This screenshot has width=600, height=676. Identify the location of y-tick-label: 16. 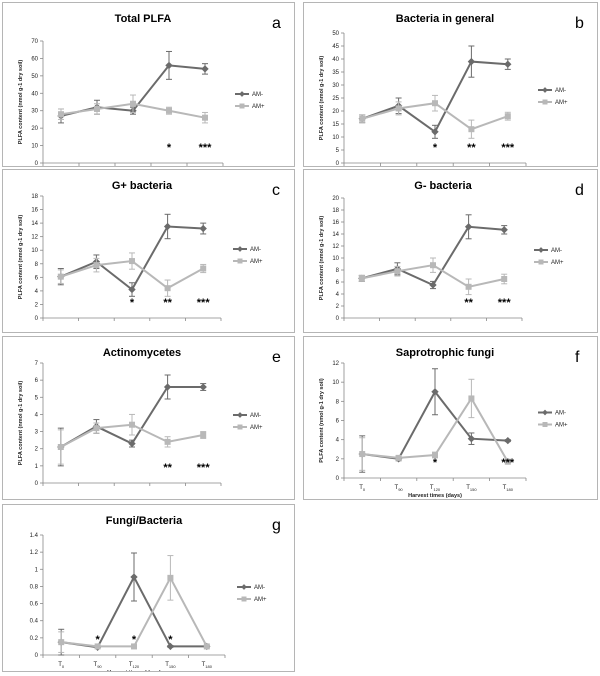
(34, 211).